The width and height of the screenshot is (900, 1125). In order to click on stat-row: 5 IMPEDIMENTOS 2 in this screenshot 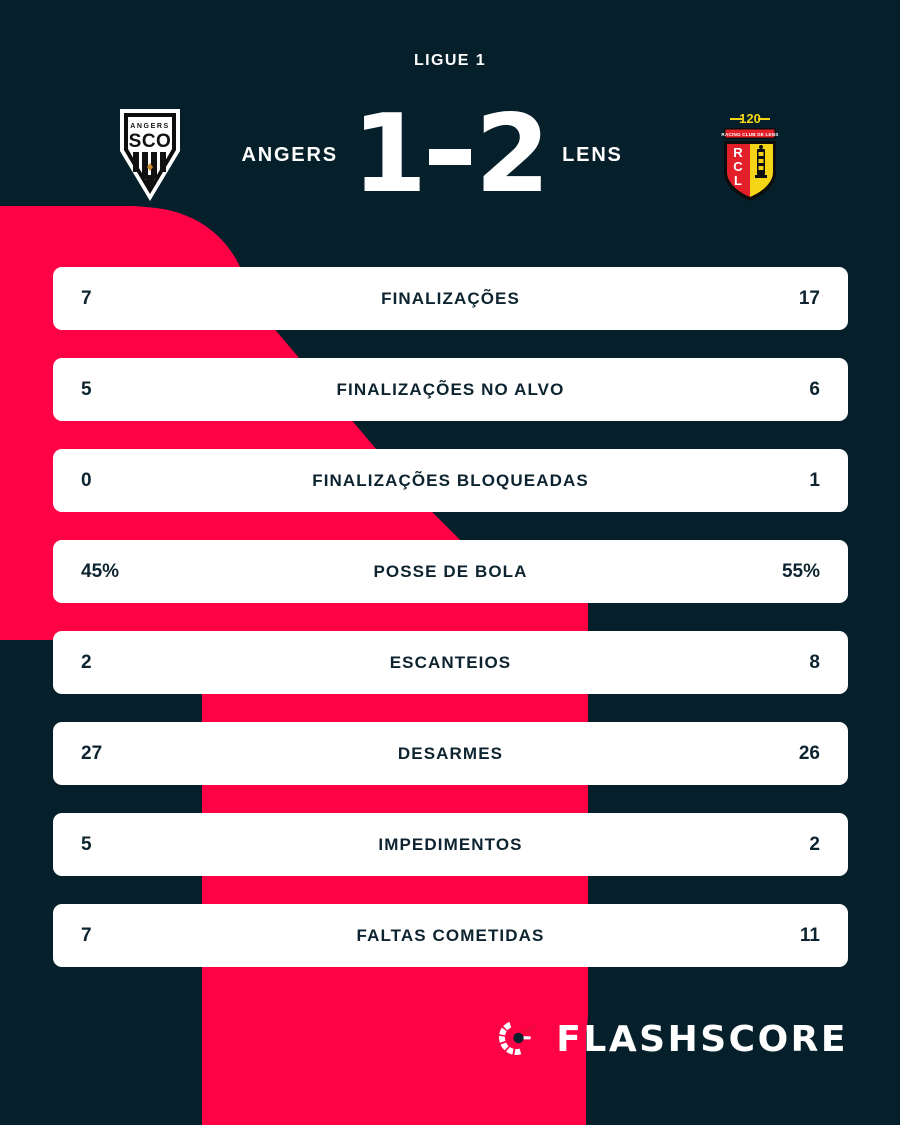, I will do `click(450, 844)`.